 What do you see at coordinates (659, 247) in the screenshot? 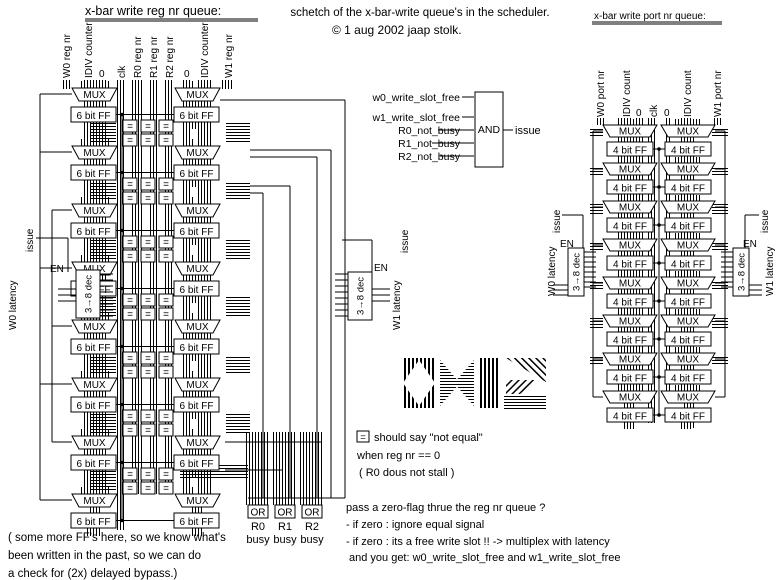
I see `port-queue-fanout-wires` at bounding box center [659, 247].